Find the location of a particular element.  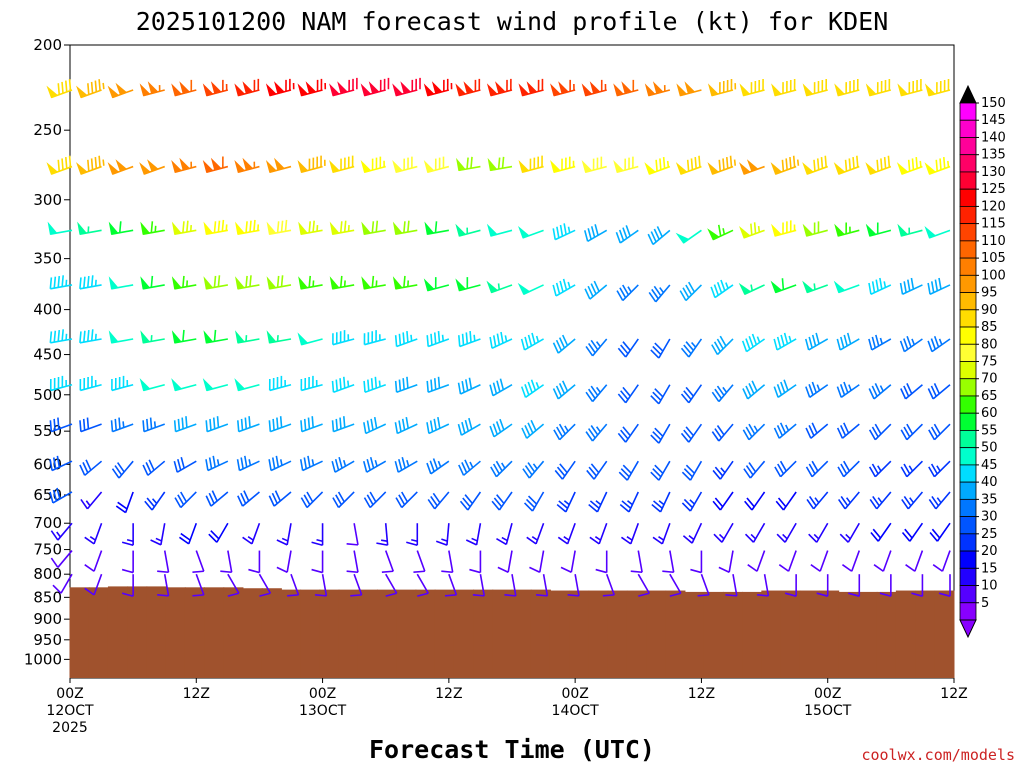

colorbar-label: 10 is located at coordinates (989, 586).